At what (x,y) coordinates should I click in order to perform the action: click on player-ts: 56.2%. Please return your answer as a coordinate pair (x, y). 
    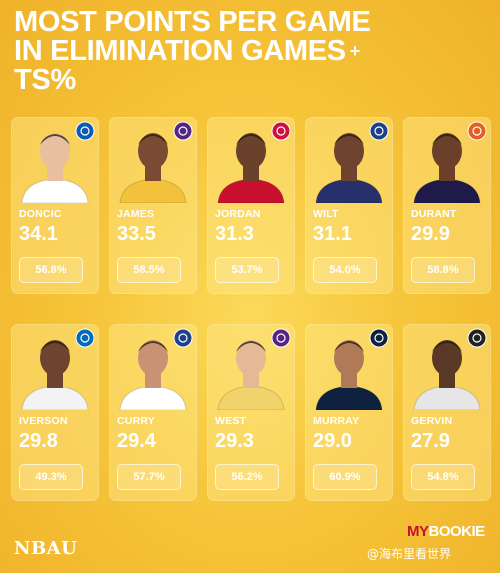
    Looking at the image, I should click on (247, 477).